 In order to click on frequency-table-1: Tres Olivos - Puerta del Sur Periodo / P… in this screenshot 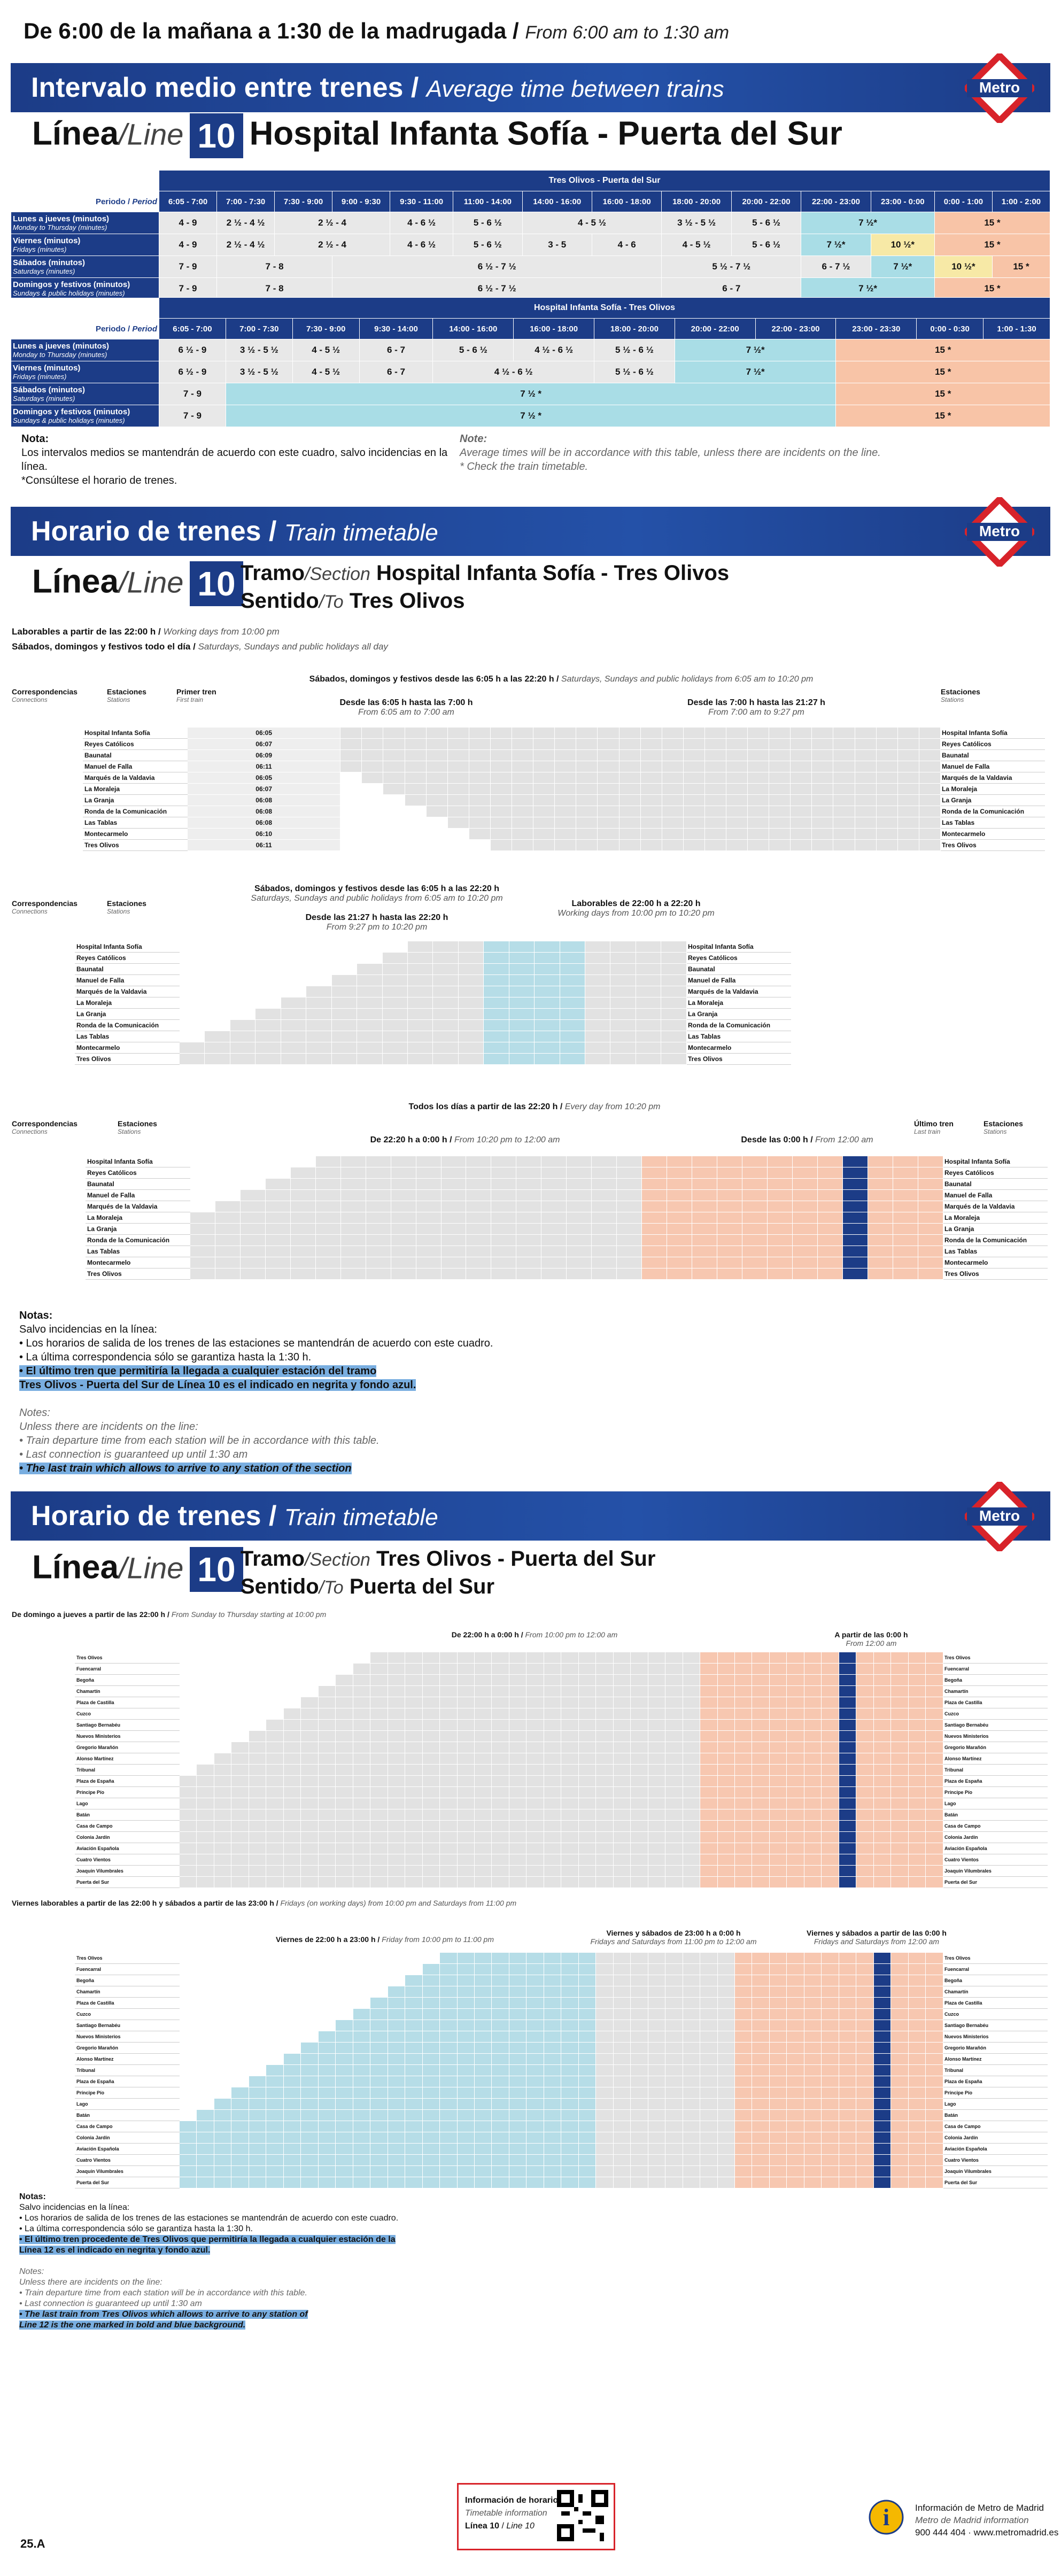, I will do `click(531, 235)`.